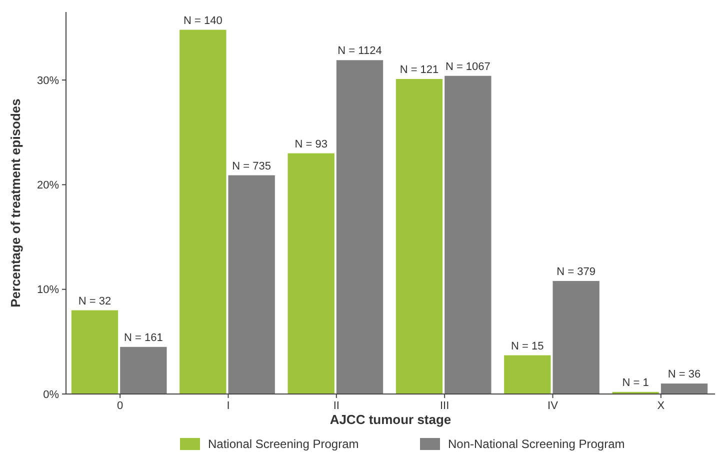  I want to click on annotation: N = 140, so click(202, 20).